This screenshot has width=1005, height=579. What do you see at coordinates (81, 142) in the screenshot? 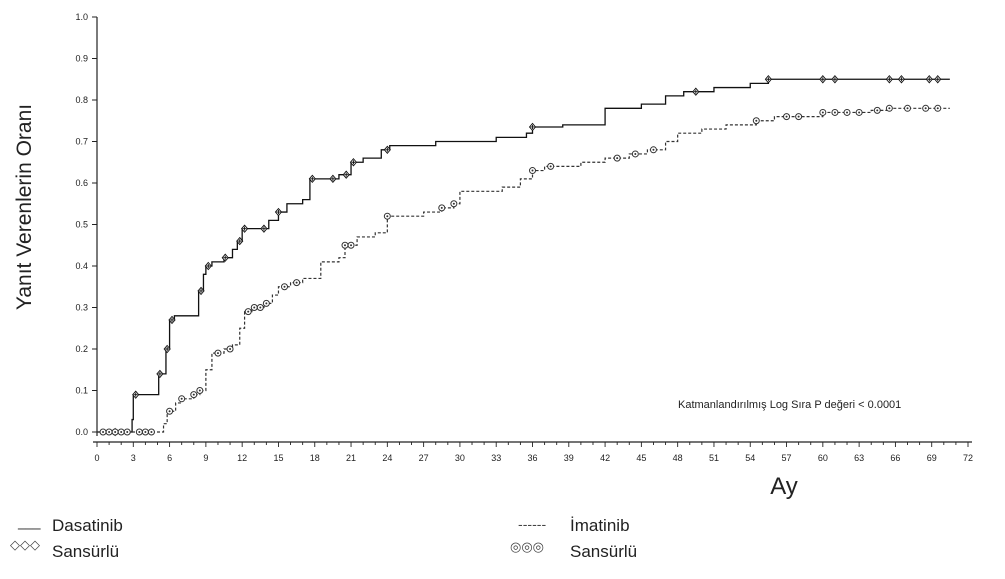
I see `y-tick-label: 0.7` at bounding box center [81, 142].